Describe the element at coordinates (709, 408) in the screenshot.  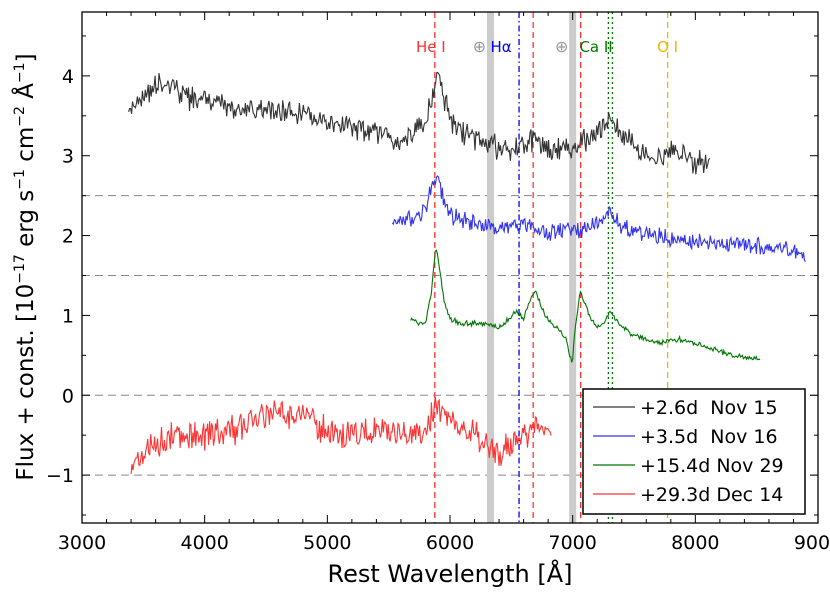
I see `legend-label-0: +2.6d Nov 15` at that location.